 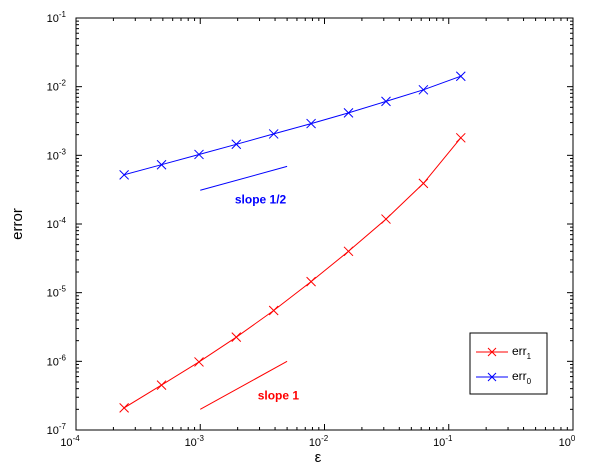 I want to click on legend-box, so click(x=508, y=363).